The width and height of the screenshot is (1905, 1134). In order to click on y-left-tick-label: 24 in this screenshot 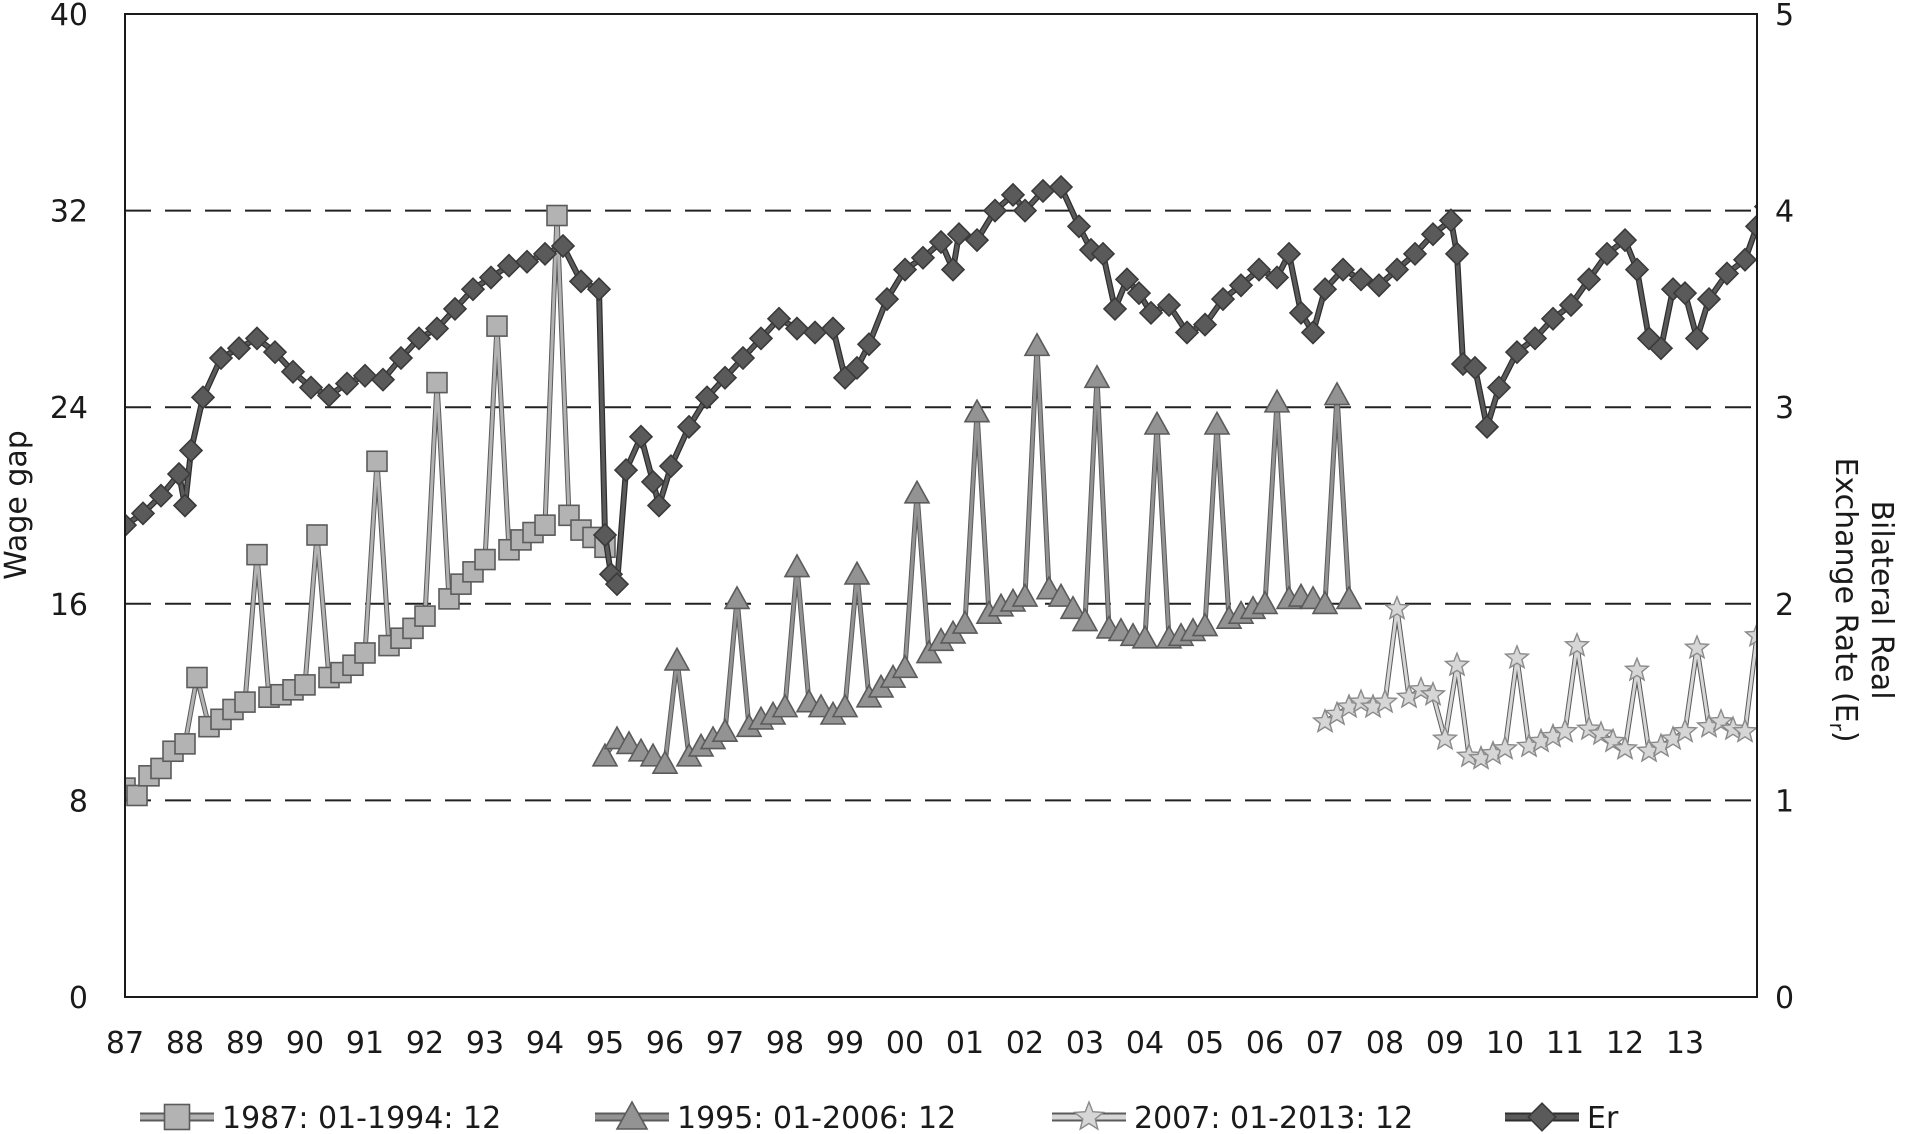, I will do `click(69, 408)`.